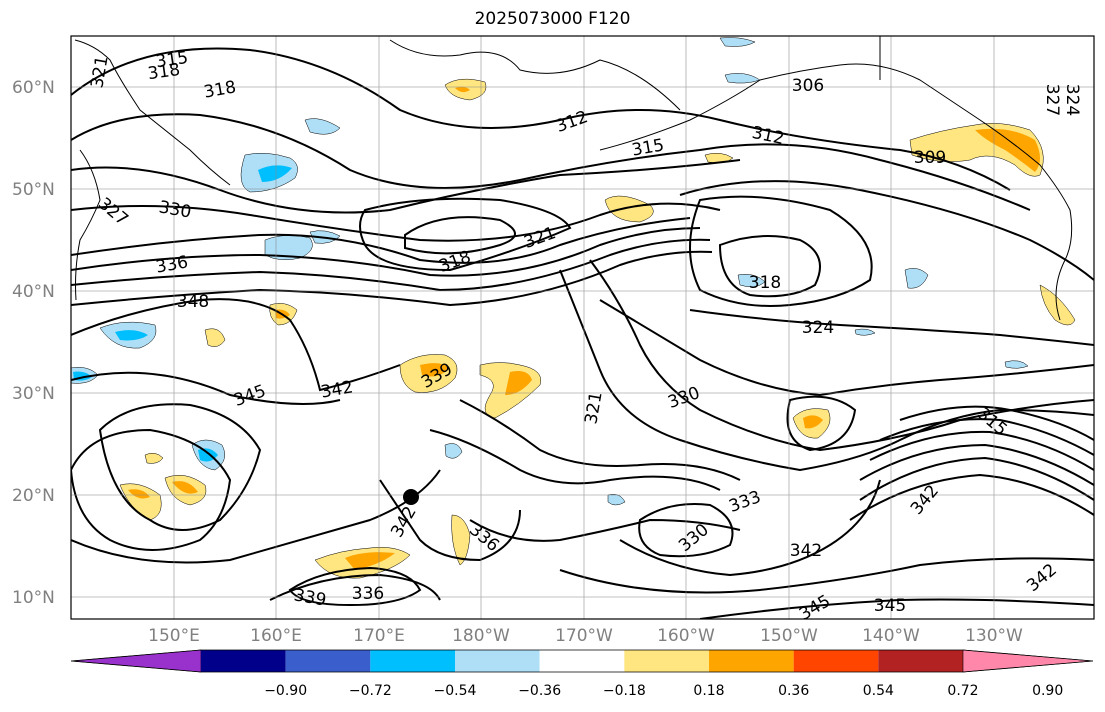 The image size is (1105, 712). I want to click on lon-label-160e: 160°E, so click(276, 636).